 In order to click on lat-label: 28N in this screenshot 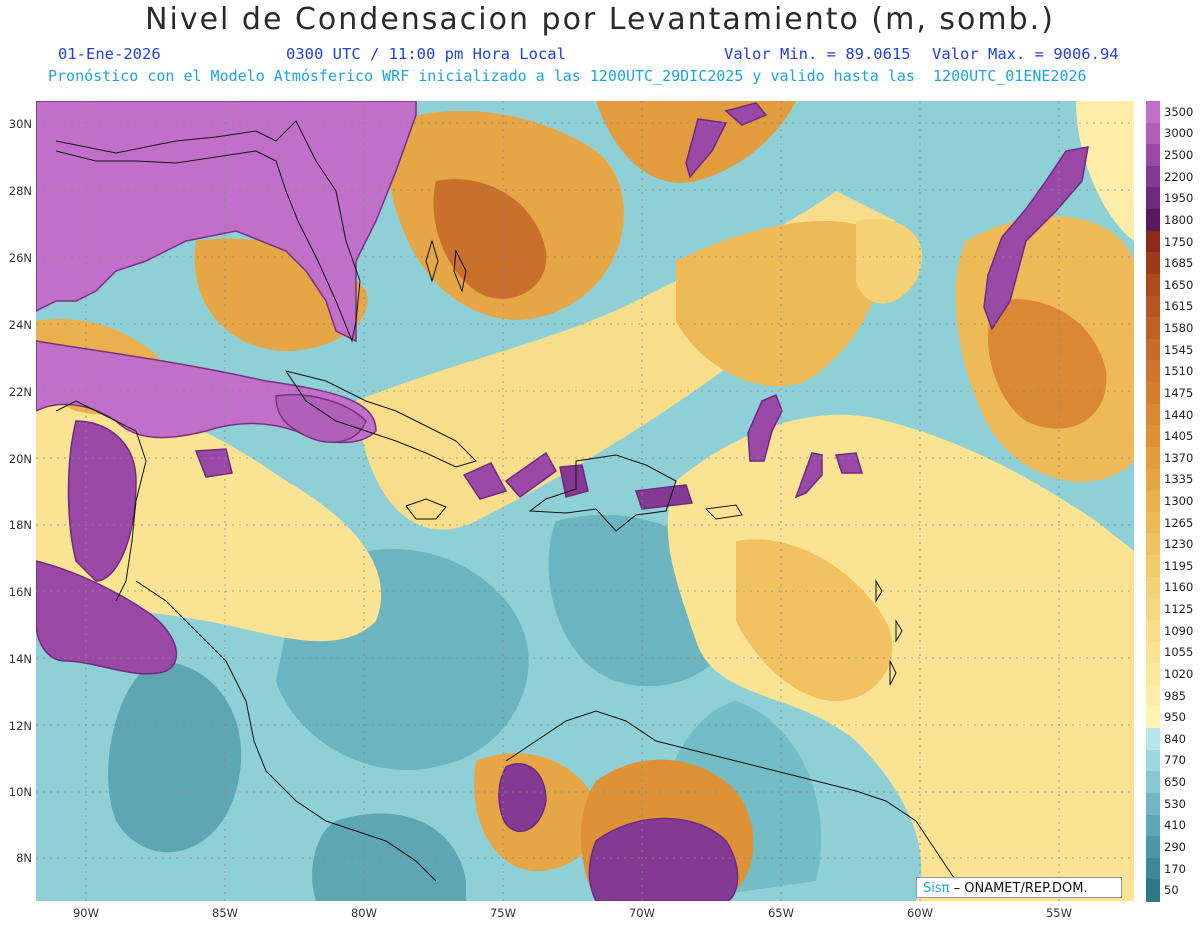, I will do `click(20, 191)`.